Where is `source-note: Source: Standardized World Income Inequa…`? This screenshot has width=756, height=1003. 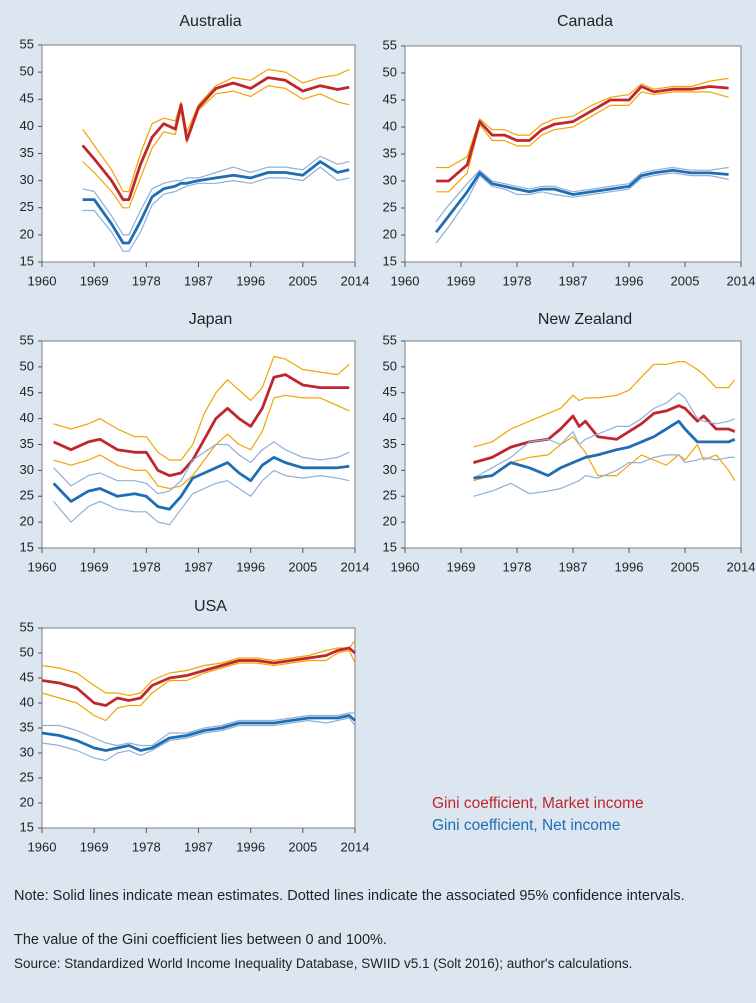 source-note: Source: Standardized World Income Inequa… is located at coordinates (323, 963).